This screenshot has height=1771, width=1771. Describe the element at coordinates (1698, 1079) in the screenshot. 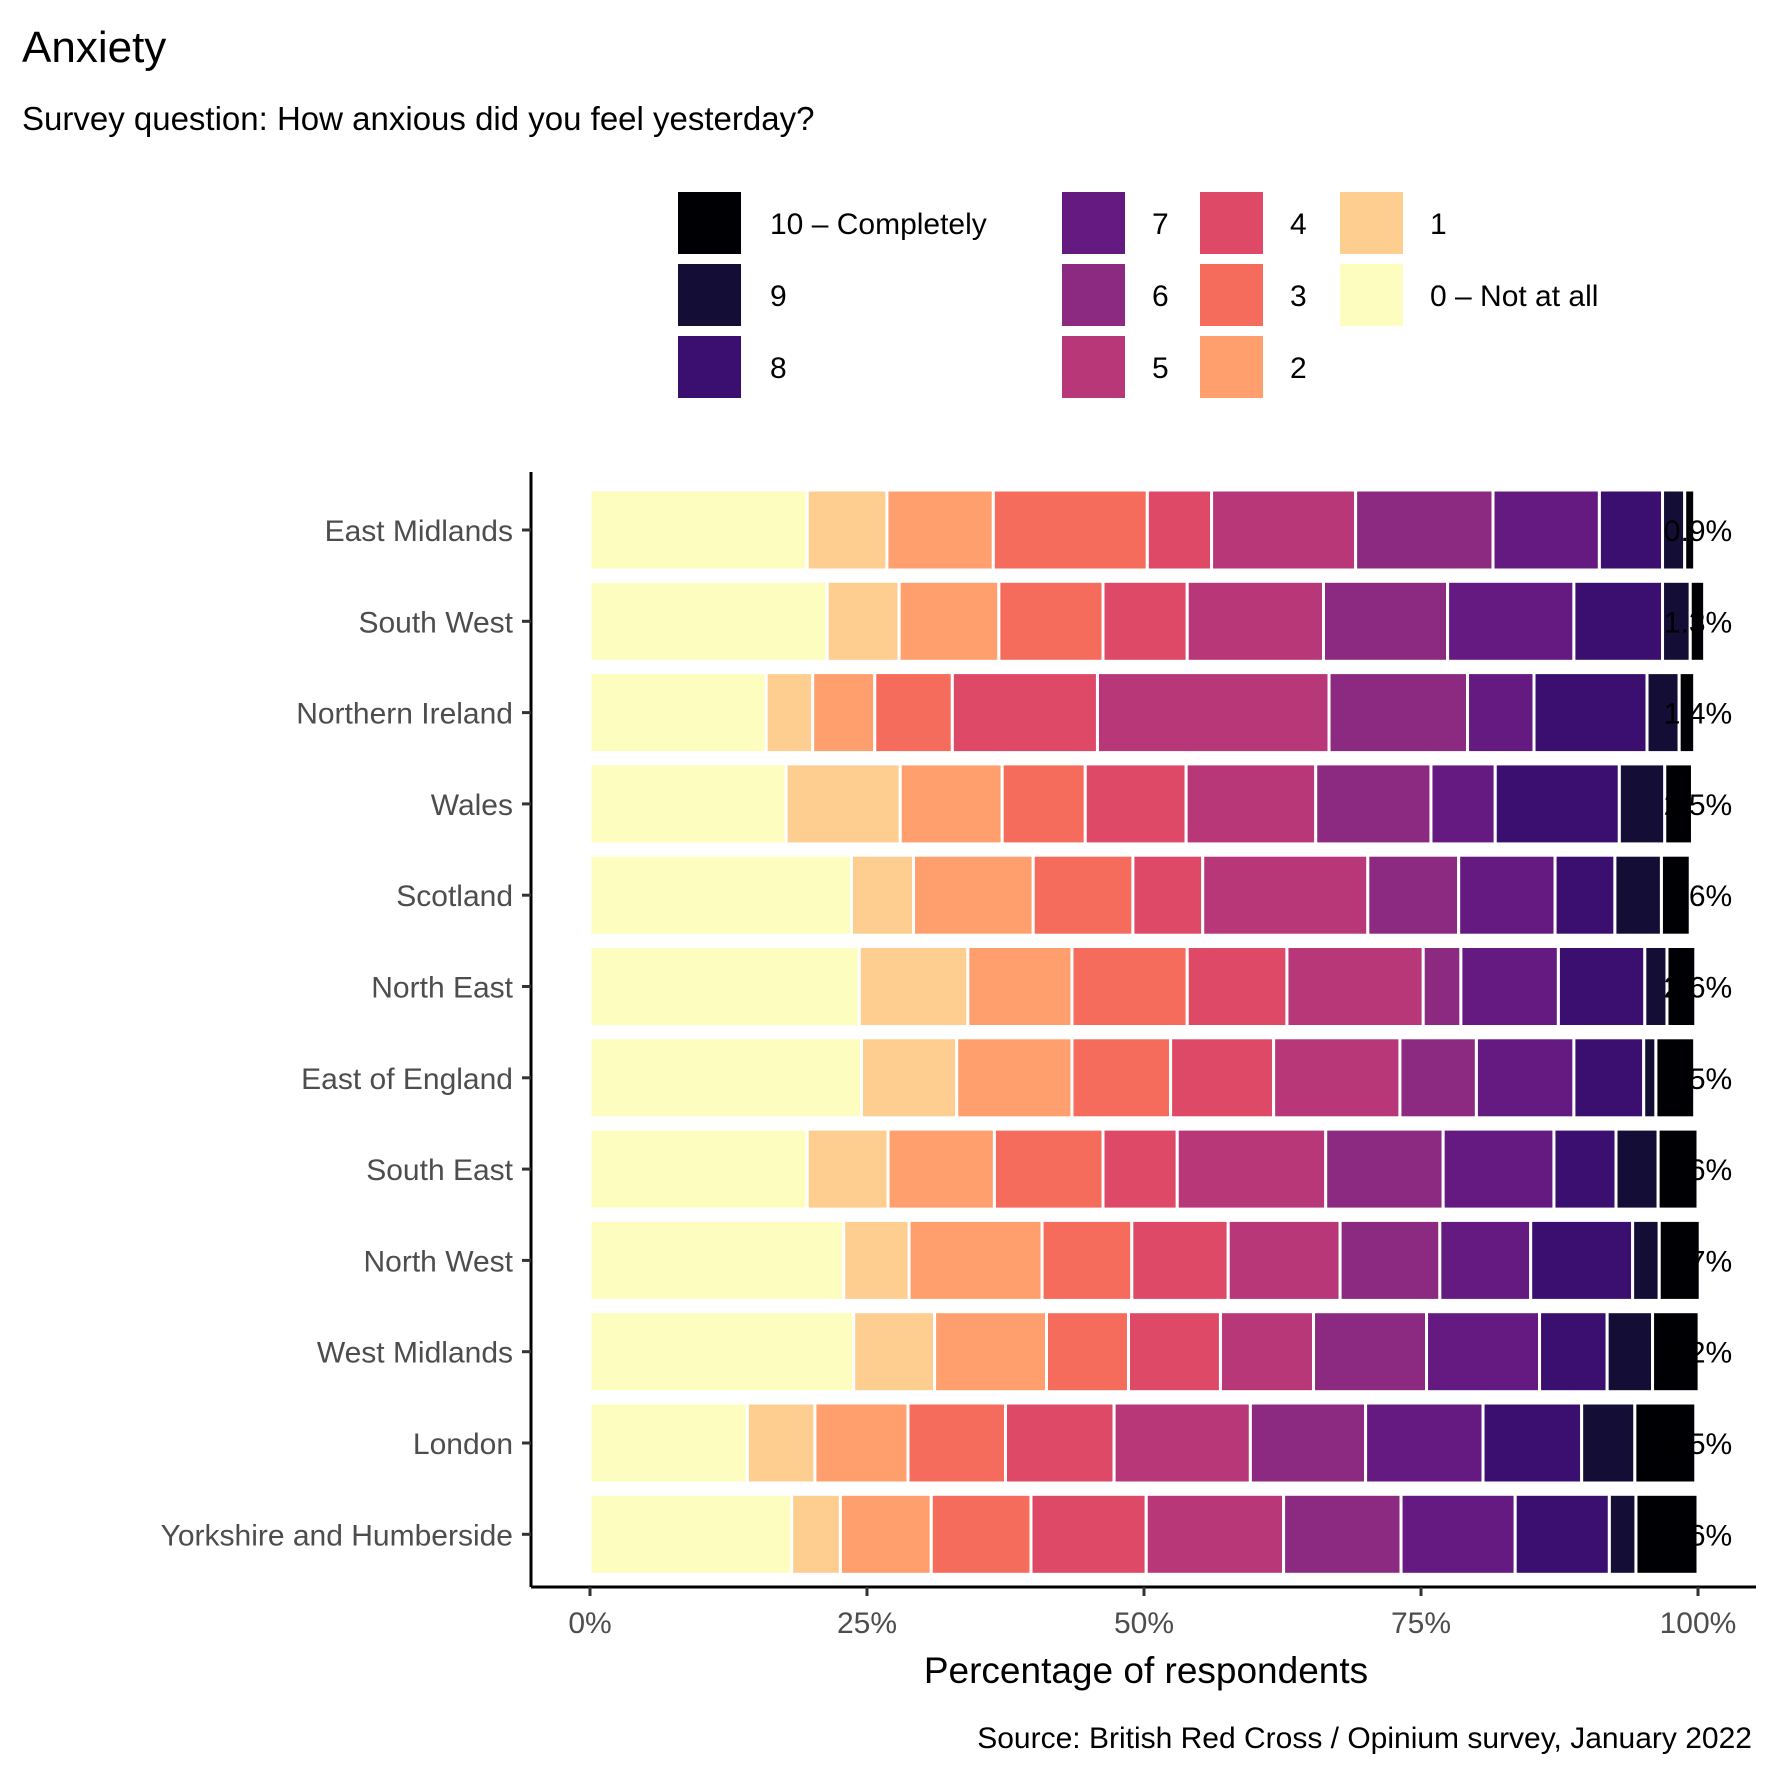

I see `data-label-east-of-england: 3.5%` at that location.